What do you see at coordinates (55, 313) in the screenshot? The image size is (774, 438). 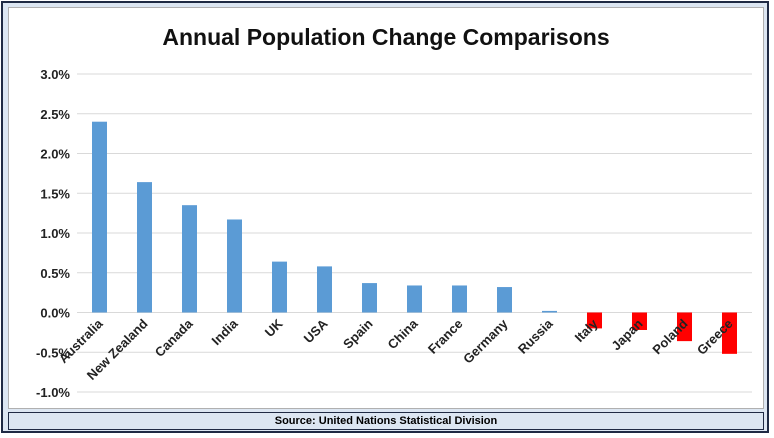 I see `y-tick-label: 0.0%` at bounding box center [55, 313].